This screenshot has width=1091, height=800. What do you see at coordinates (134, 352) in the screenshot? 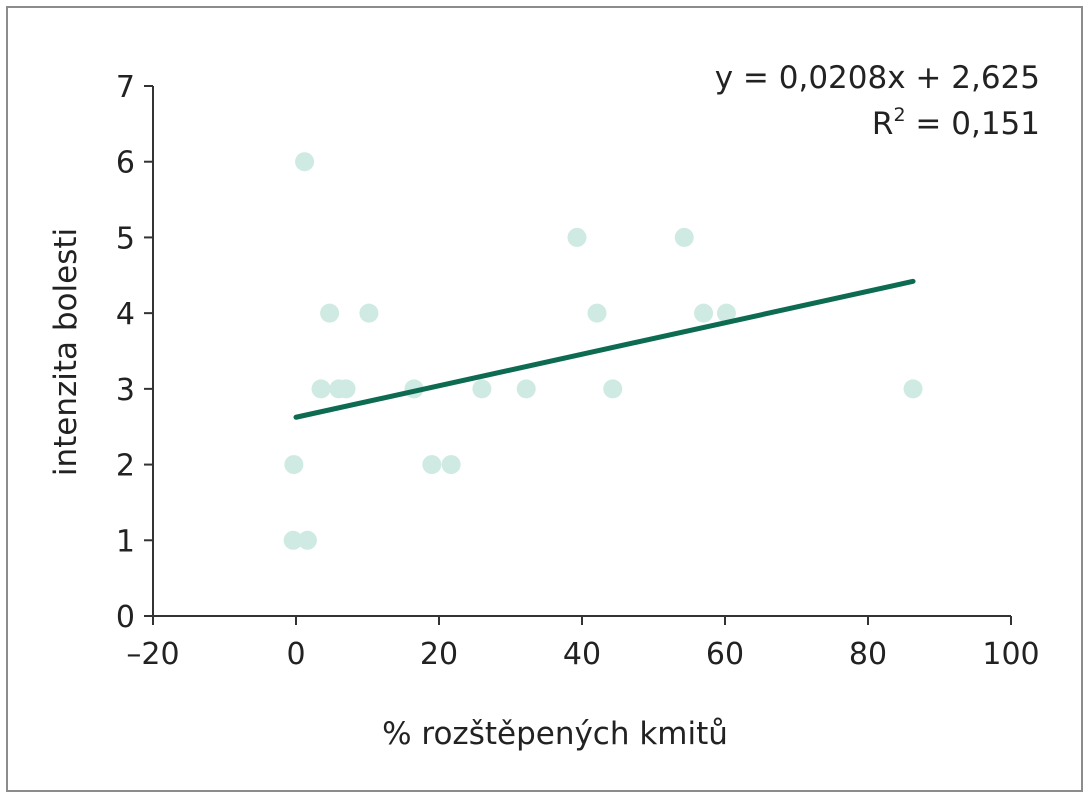
I see `y-ticks: 0 1 2 3 4 5 6 7` at bounding box center [134, 352].